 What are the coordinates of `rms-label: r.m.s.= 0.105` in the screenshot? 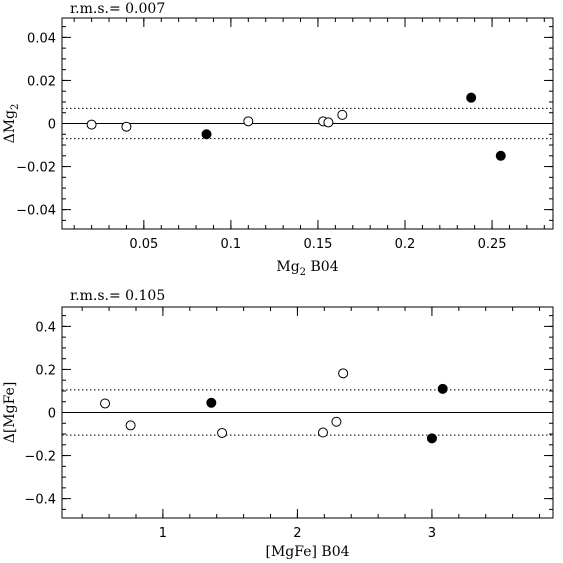 It's located at (117, 296).